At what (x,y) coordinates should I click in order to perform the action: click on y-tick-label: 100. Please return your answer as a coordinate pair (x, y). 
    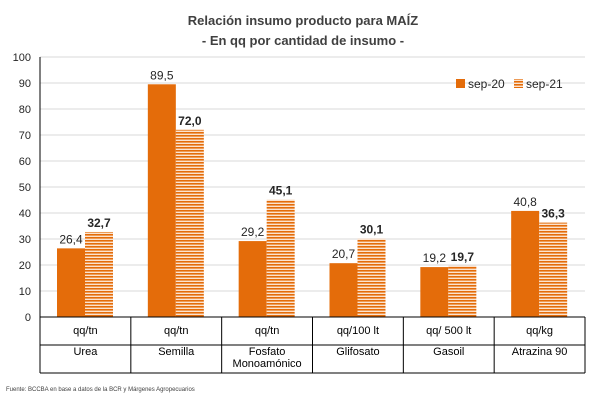
    Looking at the image, I should click on (22, 58).